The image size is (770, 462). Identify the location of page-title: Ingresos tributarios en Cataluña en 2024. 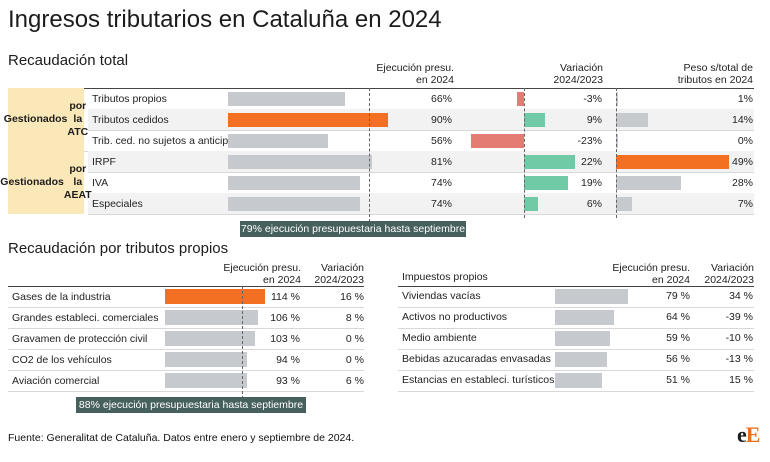
(225, 19).